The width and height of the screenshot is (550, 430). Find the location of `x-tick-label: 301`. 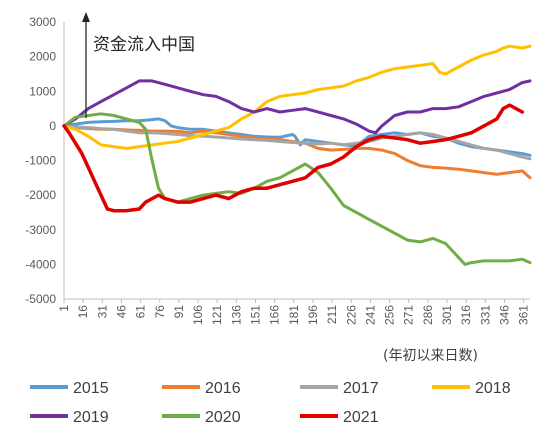

x-tick-label: 301 is located at coordinates (447, 315).